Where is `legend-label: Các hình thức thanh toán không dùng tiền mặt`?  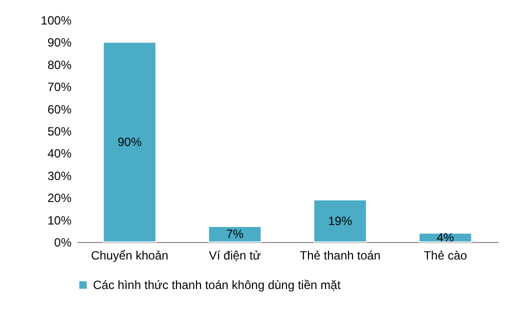 legend-label: Các hình thức thanh toán không dùng tiền mặt is located at coordinates (217, 285).